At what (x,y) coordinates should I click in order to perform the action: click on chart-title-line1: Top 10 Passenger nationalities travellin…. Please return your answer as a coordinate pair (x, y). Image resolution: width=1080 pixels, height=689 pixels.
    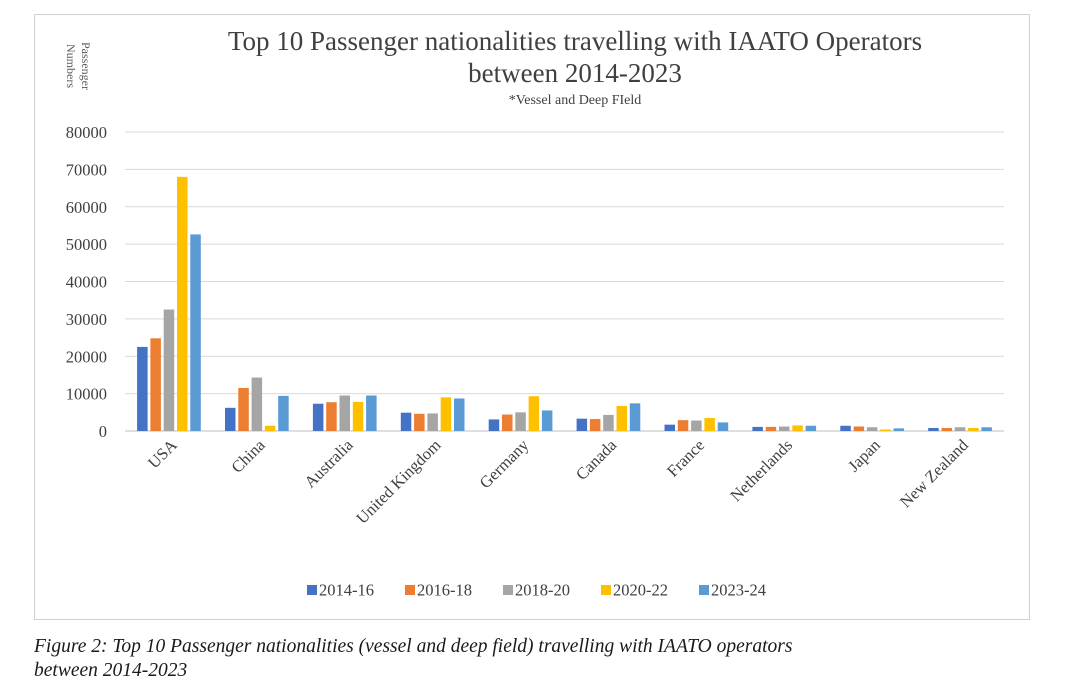
    Looking at the image, I should click on (575, 41).